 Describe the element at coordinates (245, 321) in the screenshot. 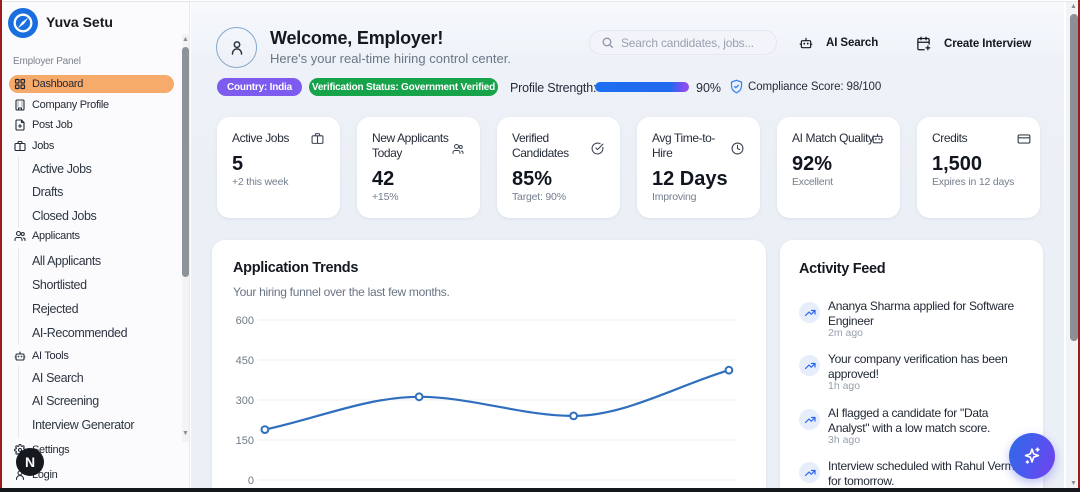

I see `svg-text: 600` at that location.